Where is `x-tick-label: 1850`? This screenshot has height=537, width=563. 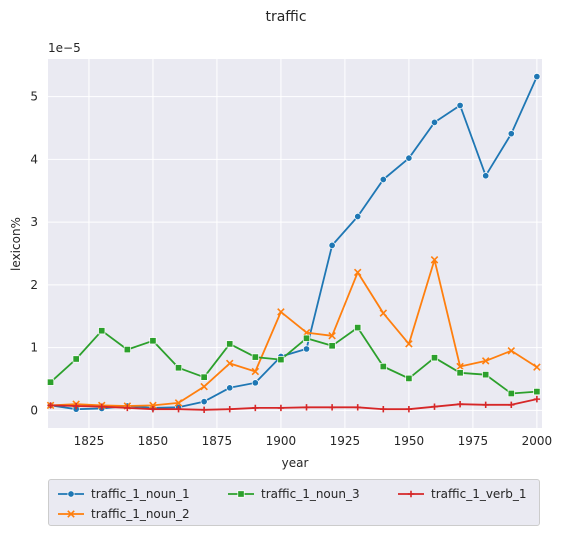 x-tick-label: 1850 is located at coordinates (153, 441).